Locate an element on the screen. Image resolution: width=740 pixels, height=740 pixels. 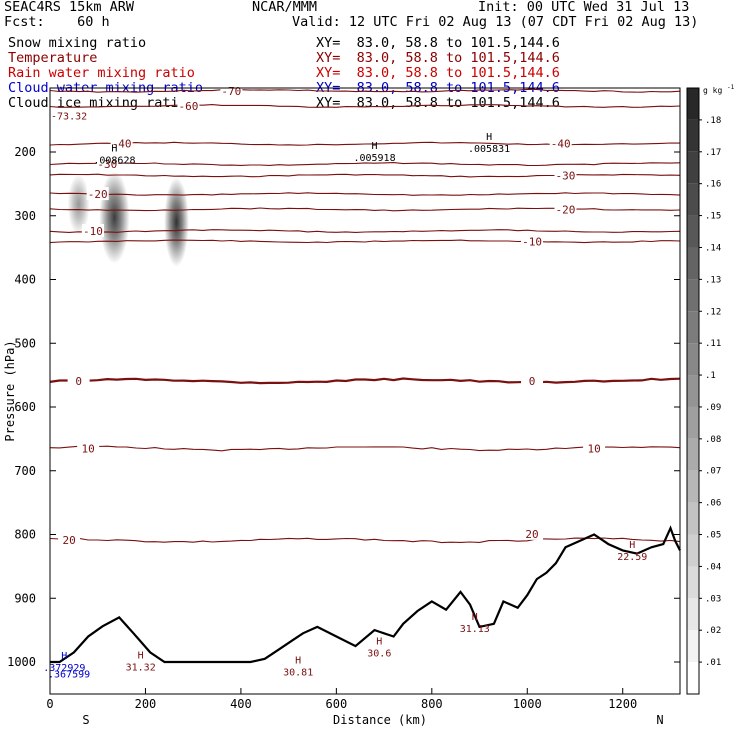
model-name: SEAC4RS 15km ARW is located at coordinates (69, 7).